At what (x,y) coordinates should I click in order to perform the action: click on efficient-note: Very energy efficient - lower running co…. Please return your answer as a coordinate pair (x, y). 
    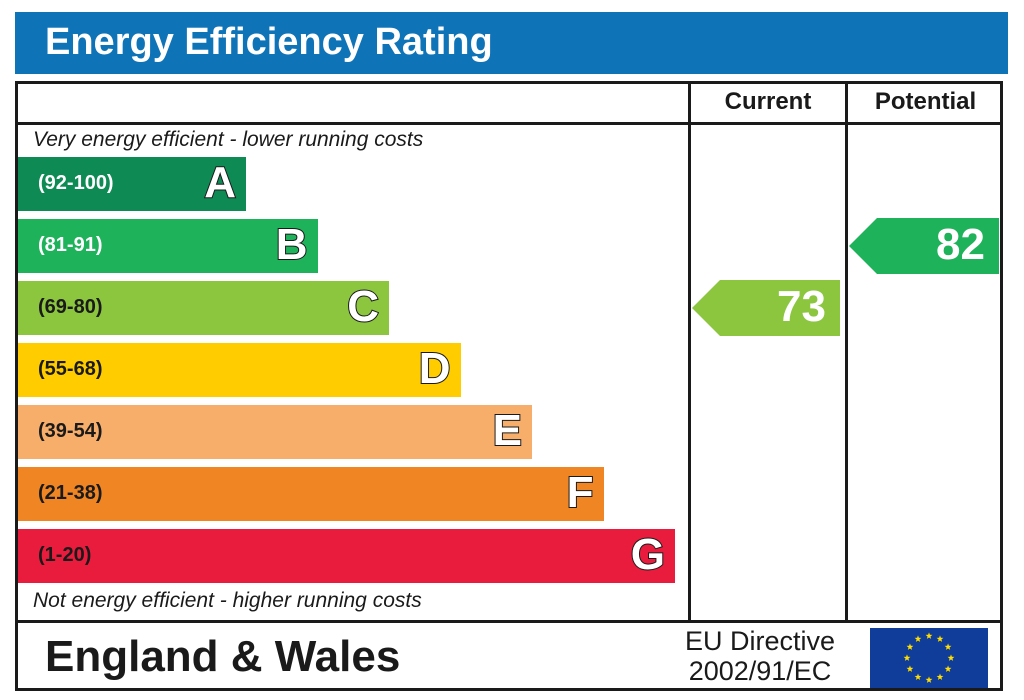
    Looking at the image, I should click on (228, 139).